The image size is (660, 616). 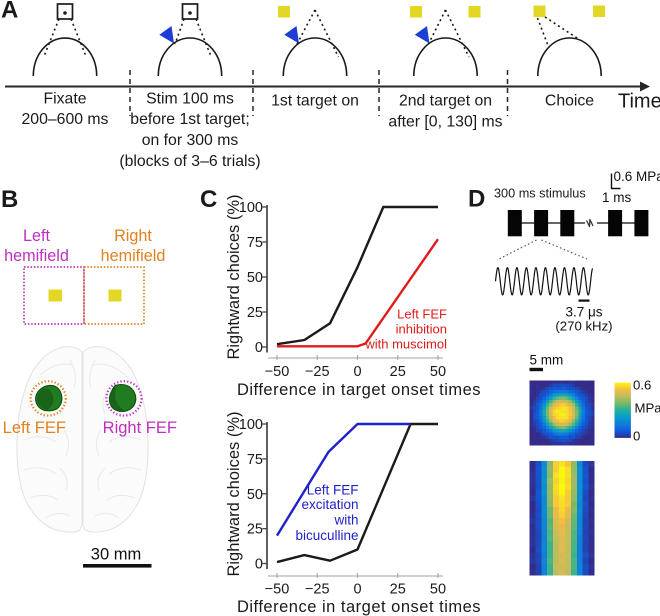 I want to click on svg-text: 2nd target on, so click(x=445, y=101).